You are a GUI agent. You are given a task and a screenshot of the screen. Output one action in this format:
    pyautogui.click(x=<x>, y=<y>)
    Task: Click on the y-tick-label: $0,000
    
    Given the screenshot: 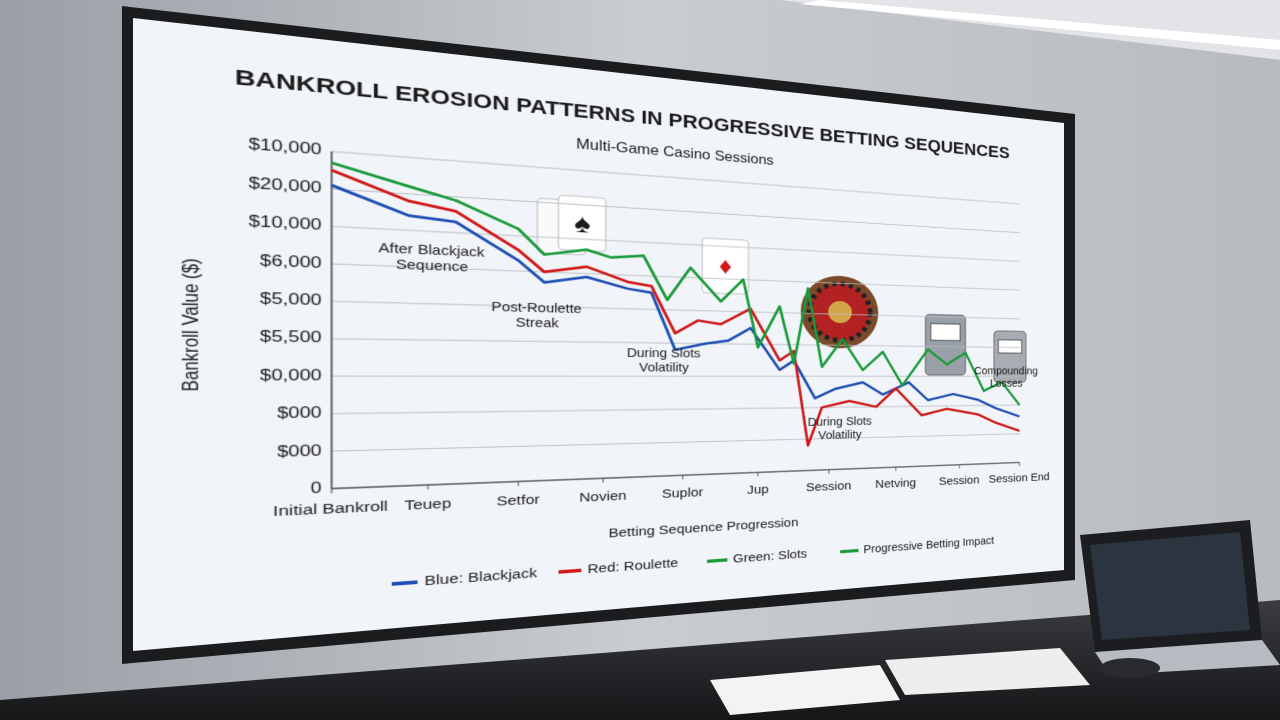 What is the action you would take?
    pyautogui.click(x=291, y=375)
    